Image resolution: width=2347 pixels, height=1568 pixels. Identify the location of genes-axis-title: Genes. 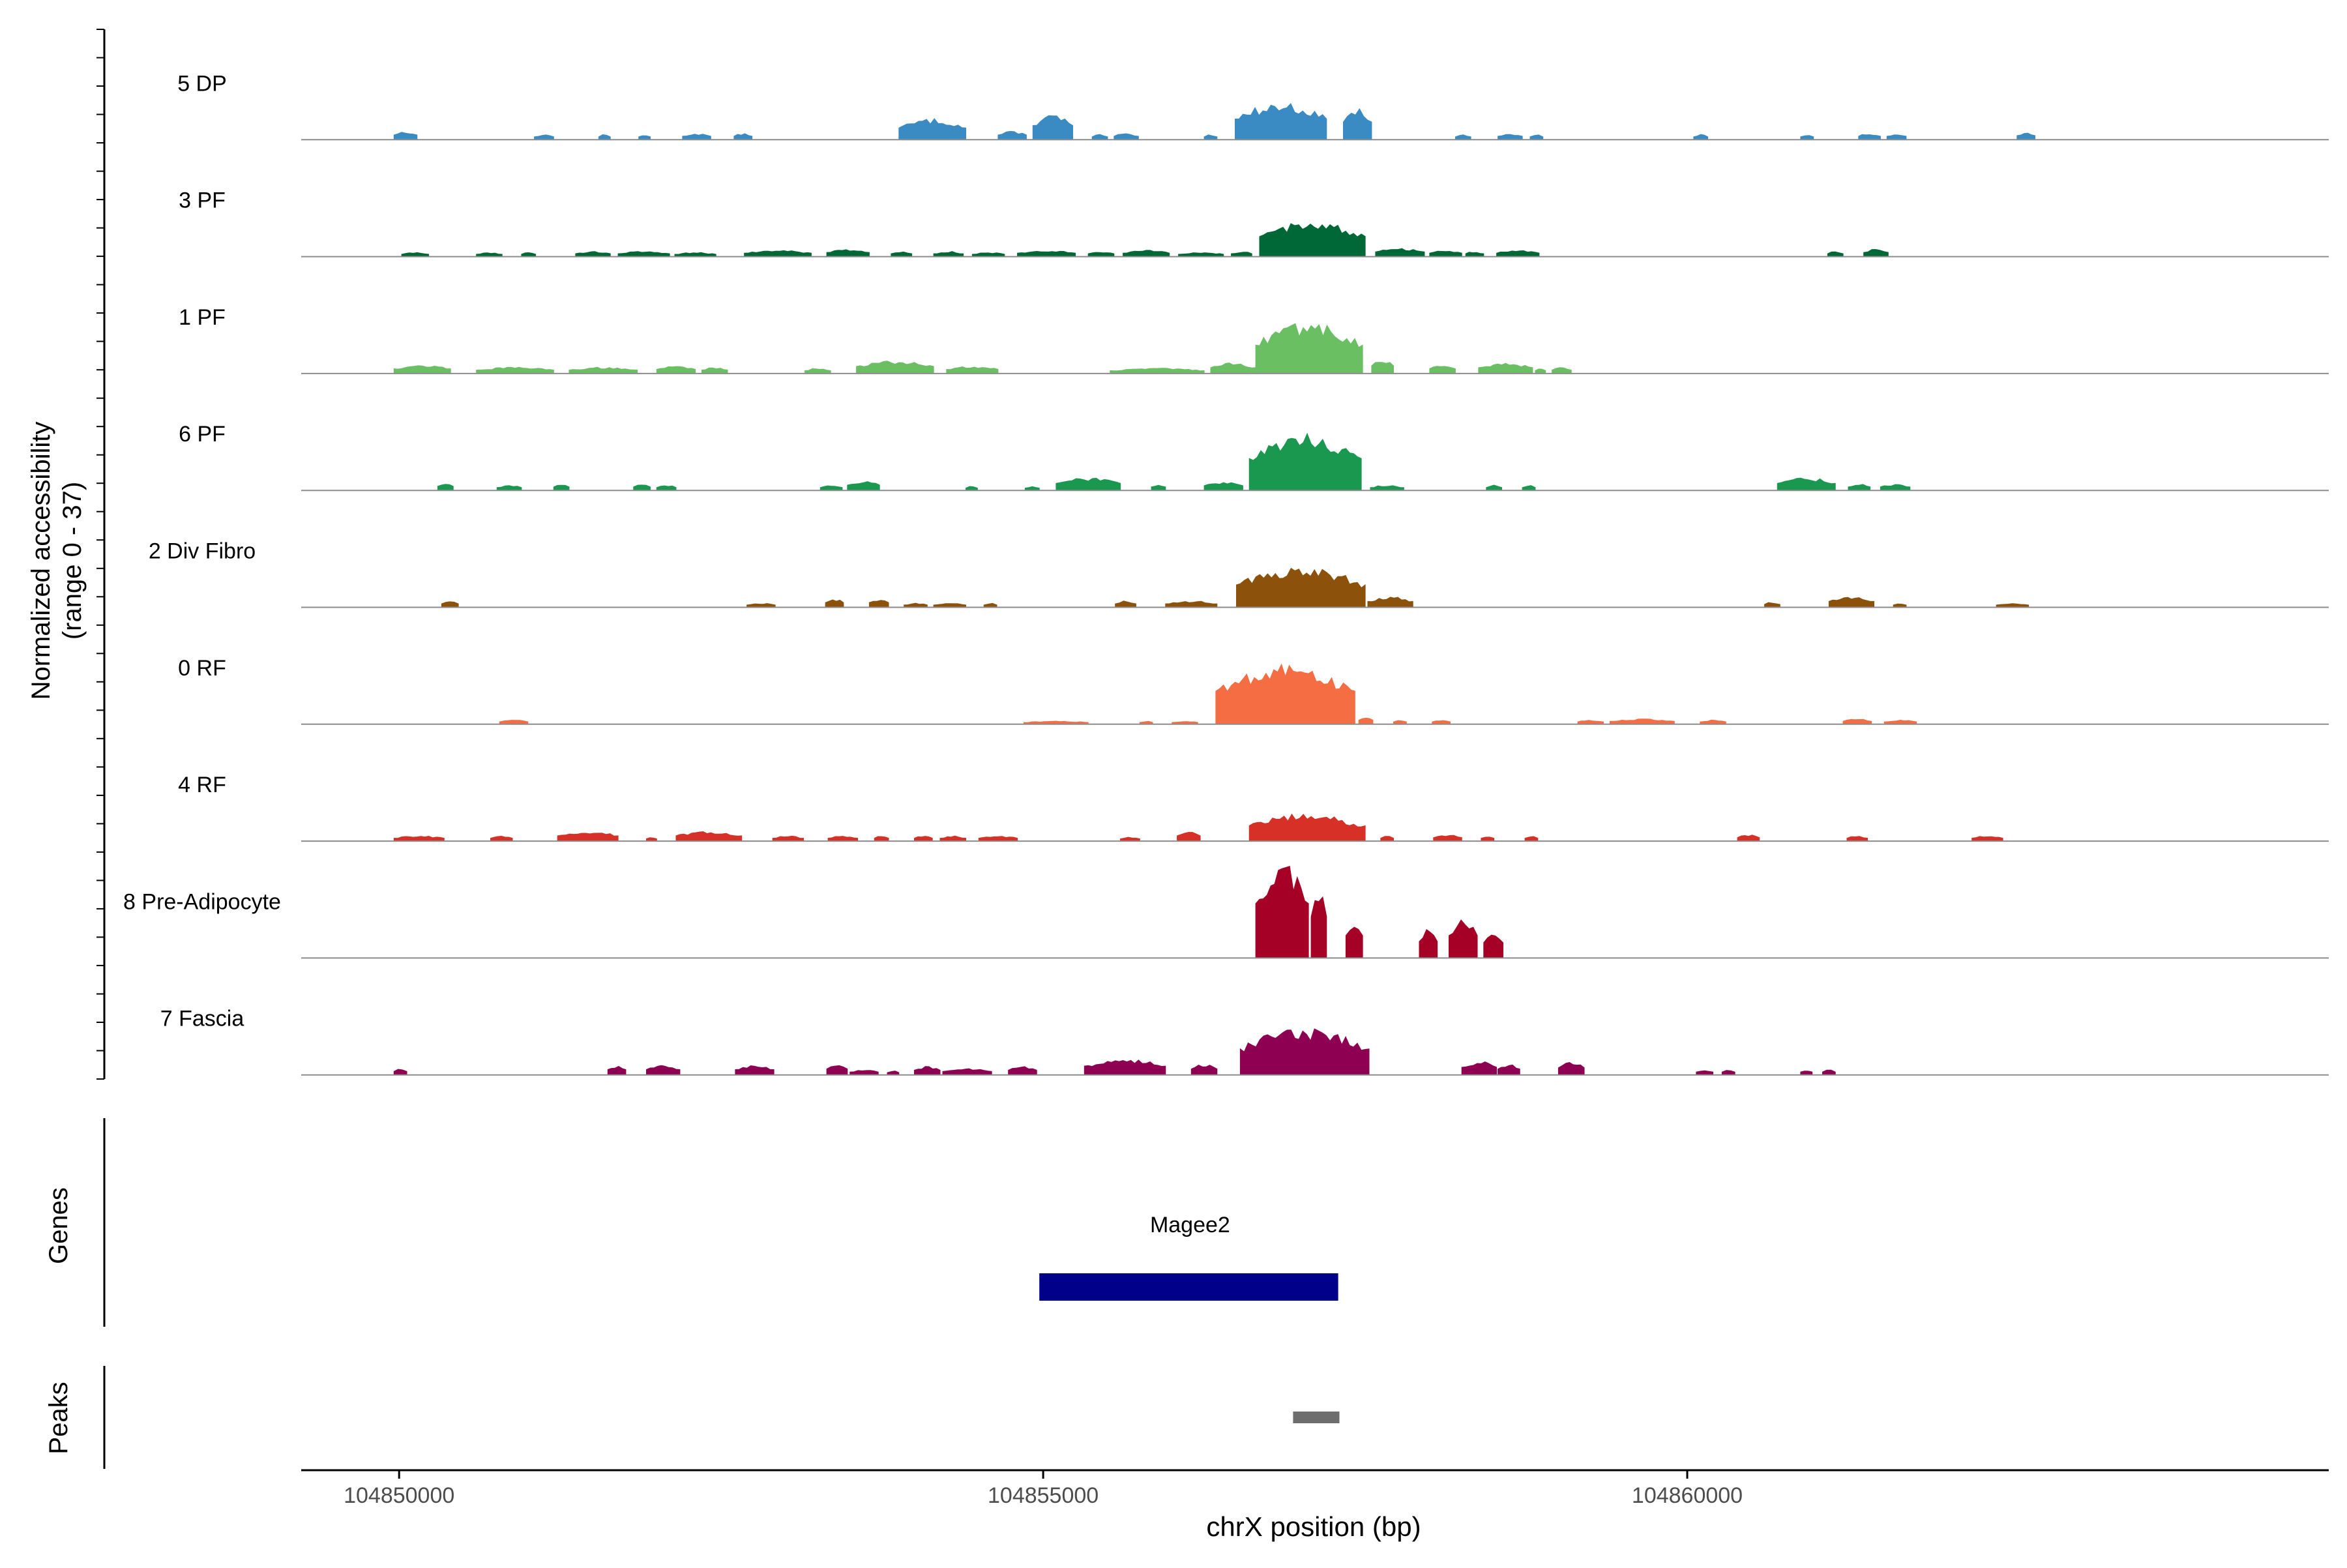
(58, 1225).